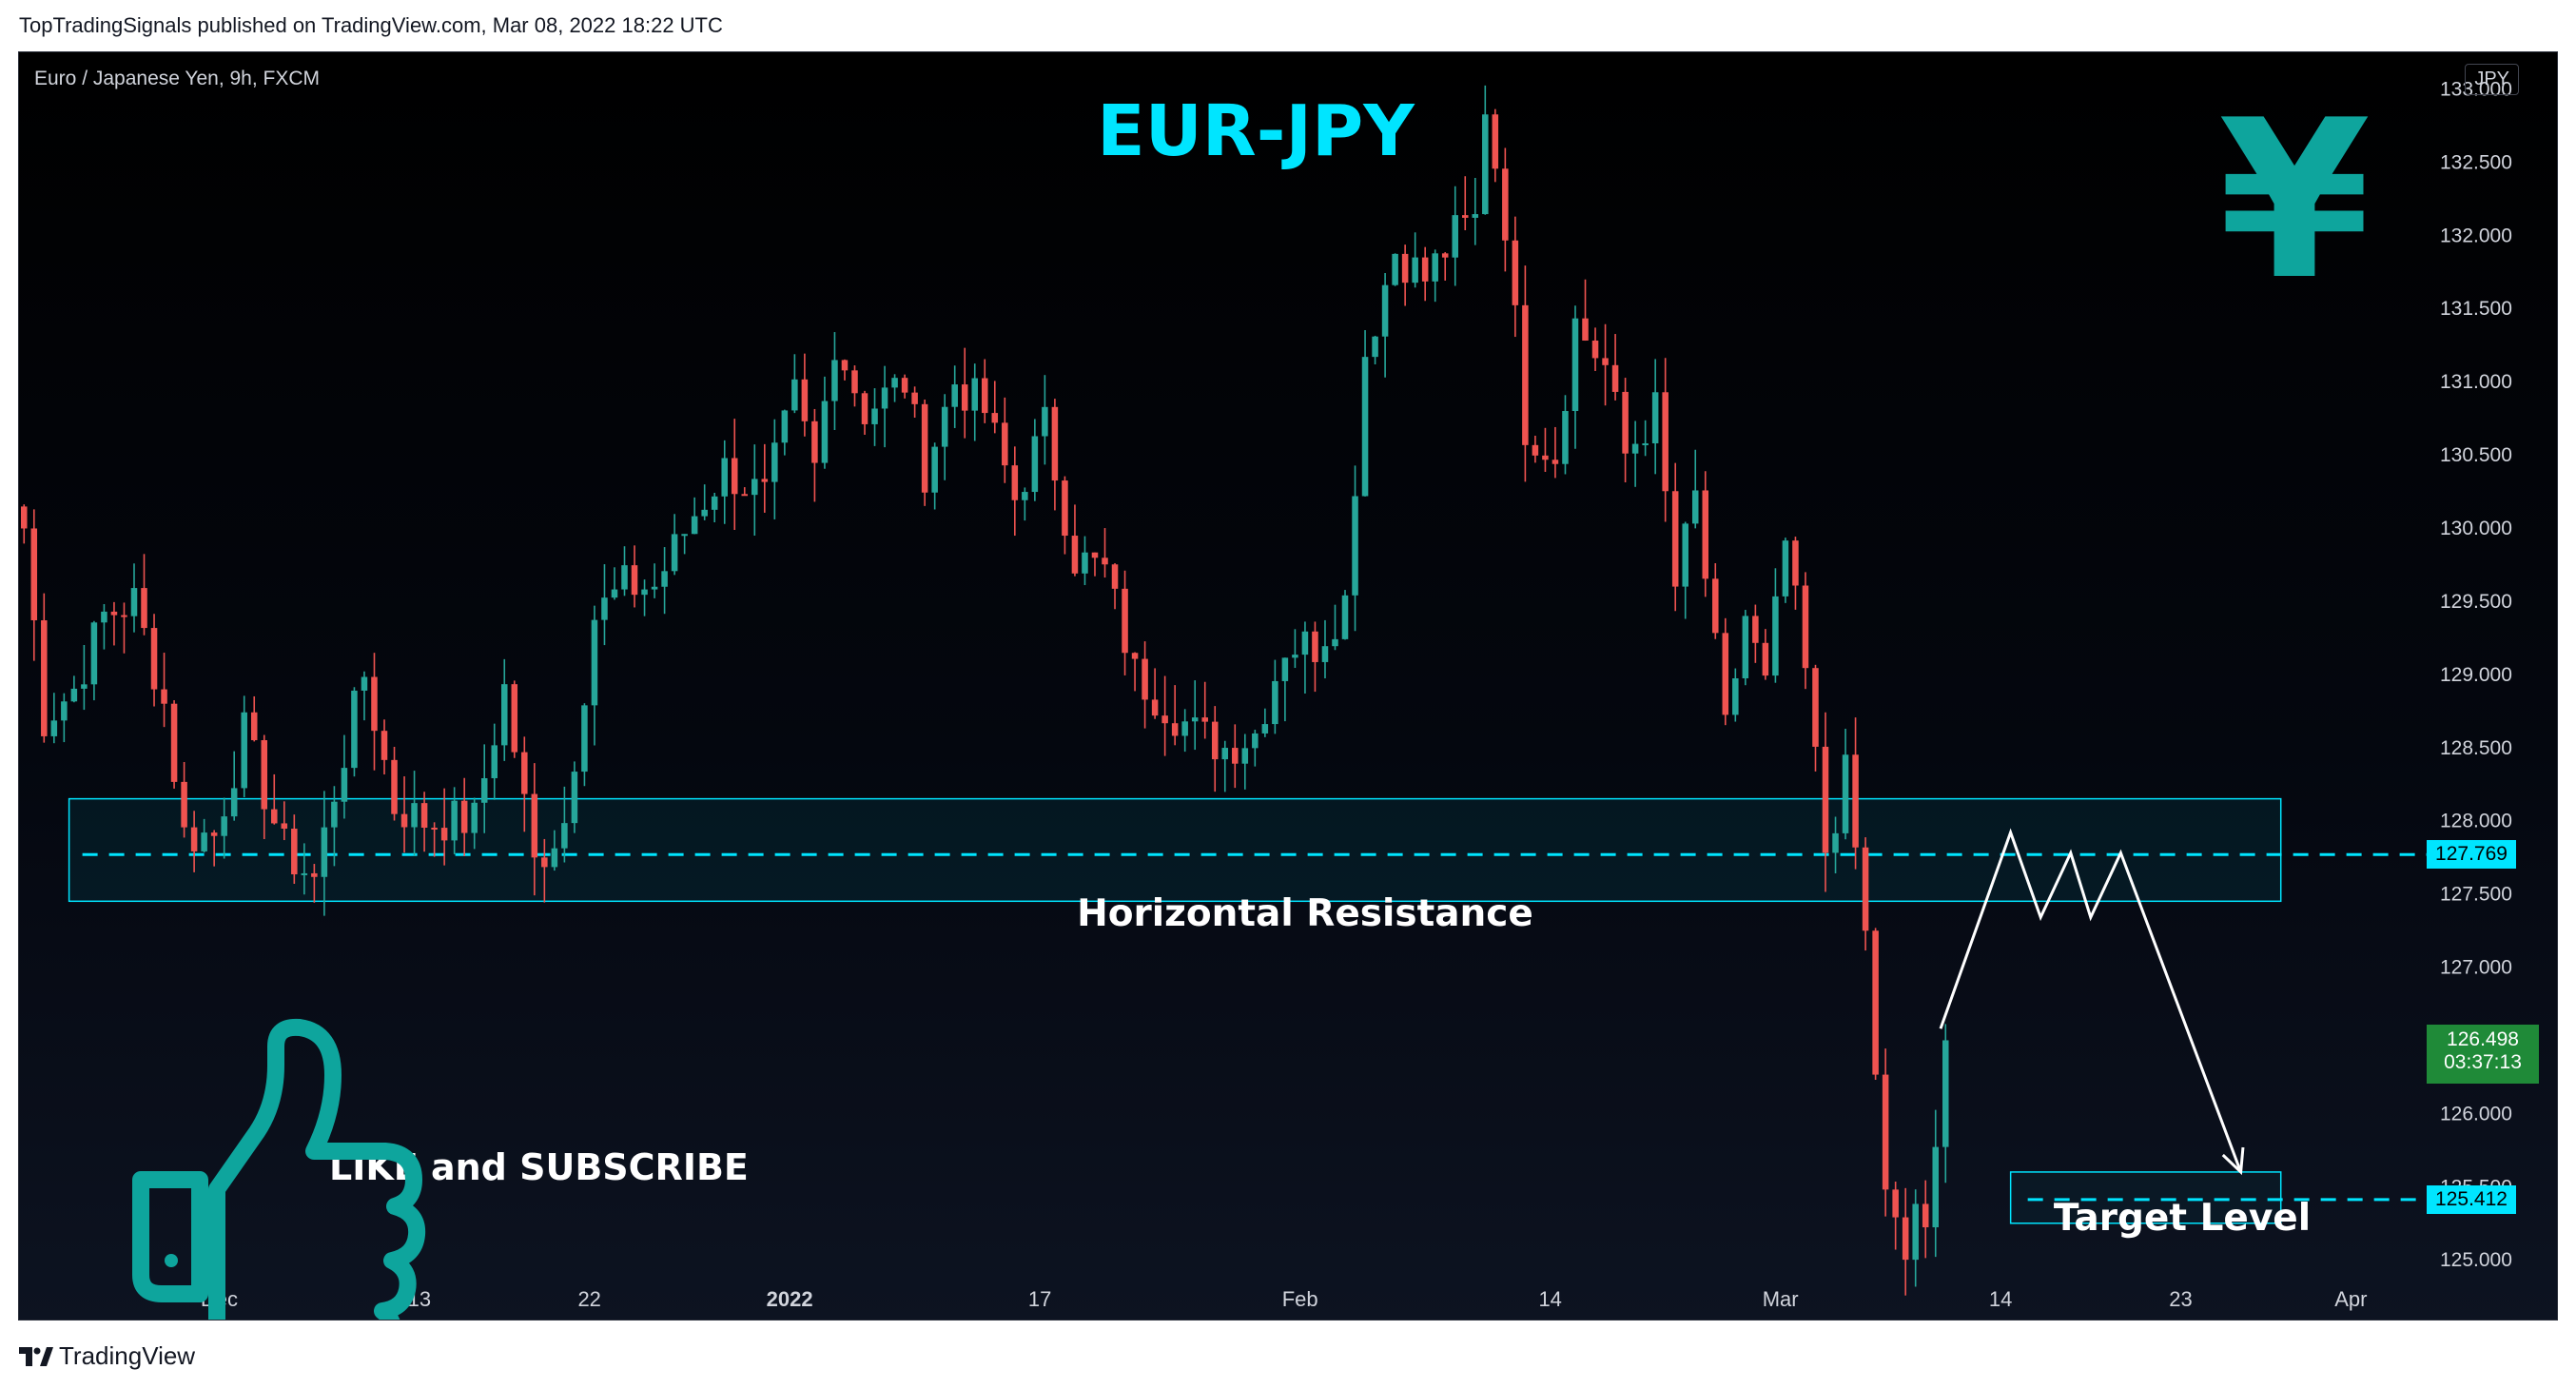 Image resolution: width=2576 pixels, height=1389 pixels. I want to click on target-level-tag: 125.412, so click(2472, 1199).